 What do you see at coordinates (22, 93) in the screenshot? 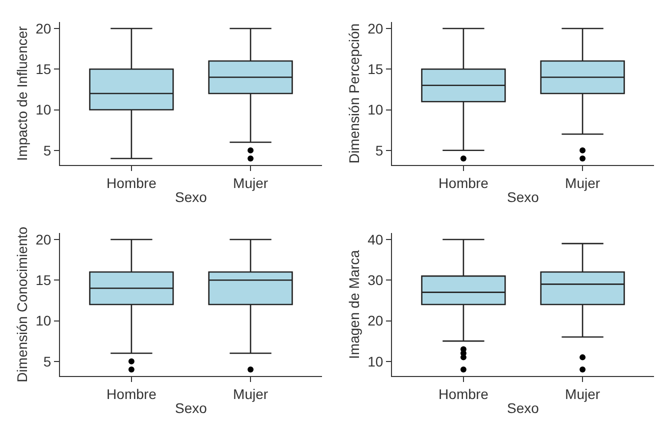
I see `y-axis-title: Impacto de Influencer` at bounding box center [22, 93].